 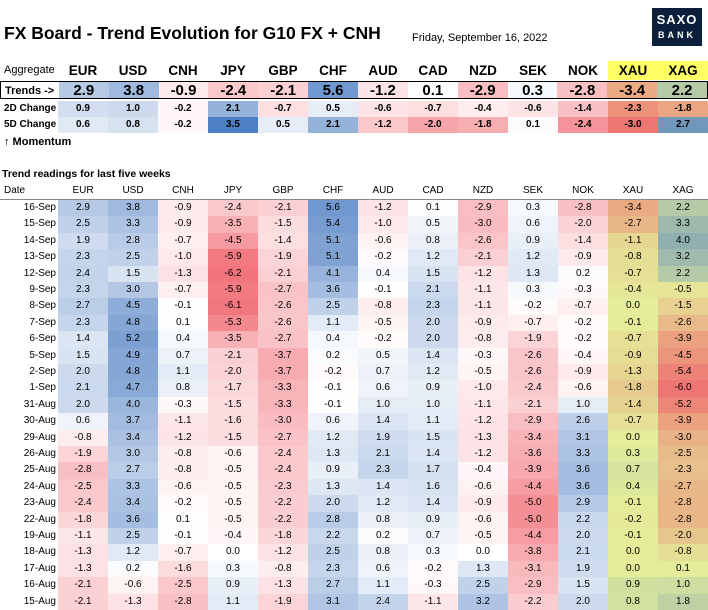 I want to click on cell-nzd: 0.0, so click(x=483, y=552).